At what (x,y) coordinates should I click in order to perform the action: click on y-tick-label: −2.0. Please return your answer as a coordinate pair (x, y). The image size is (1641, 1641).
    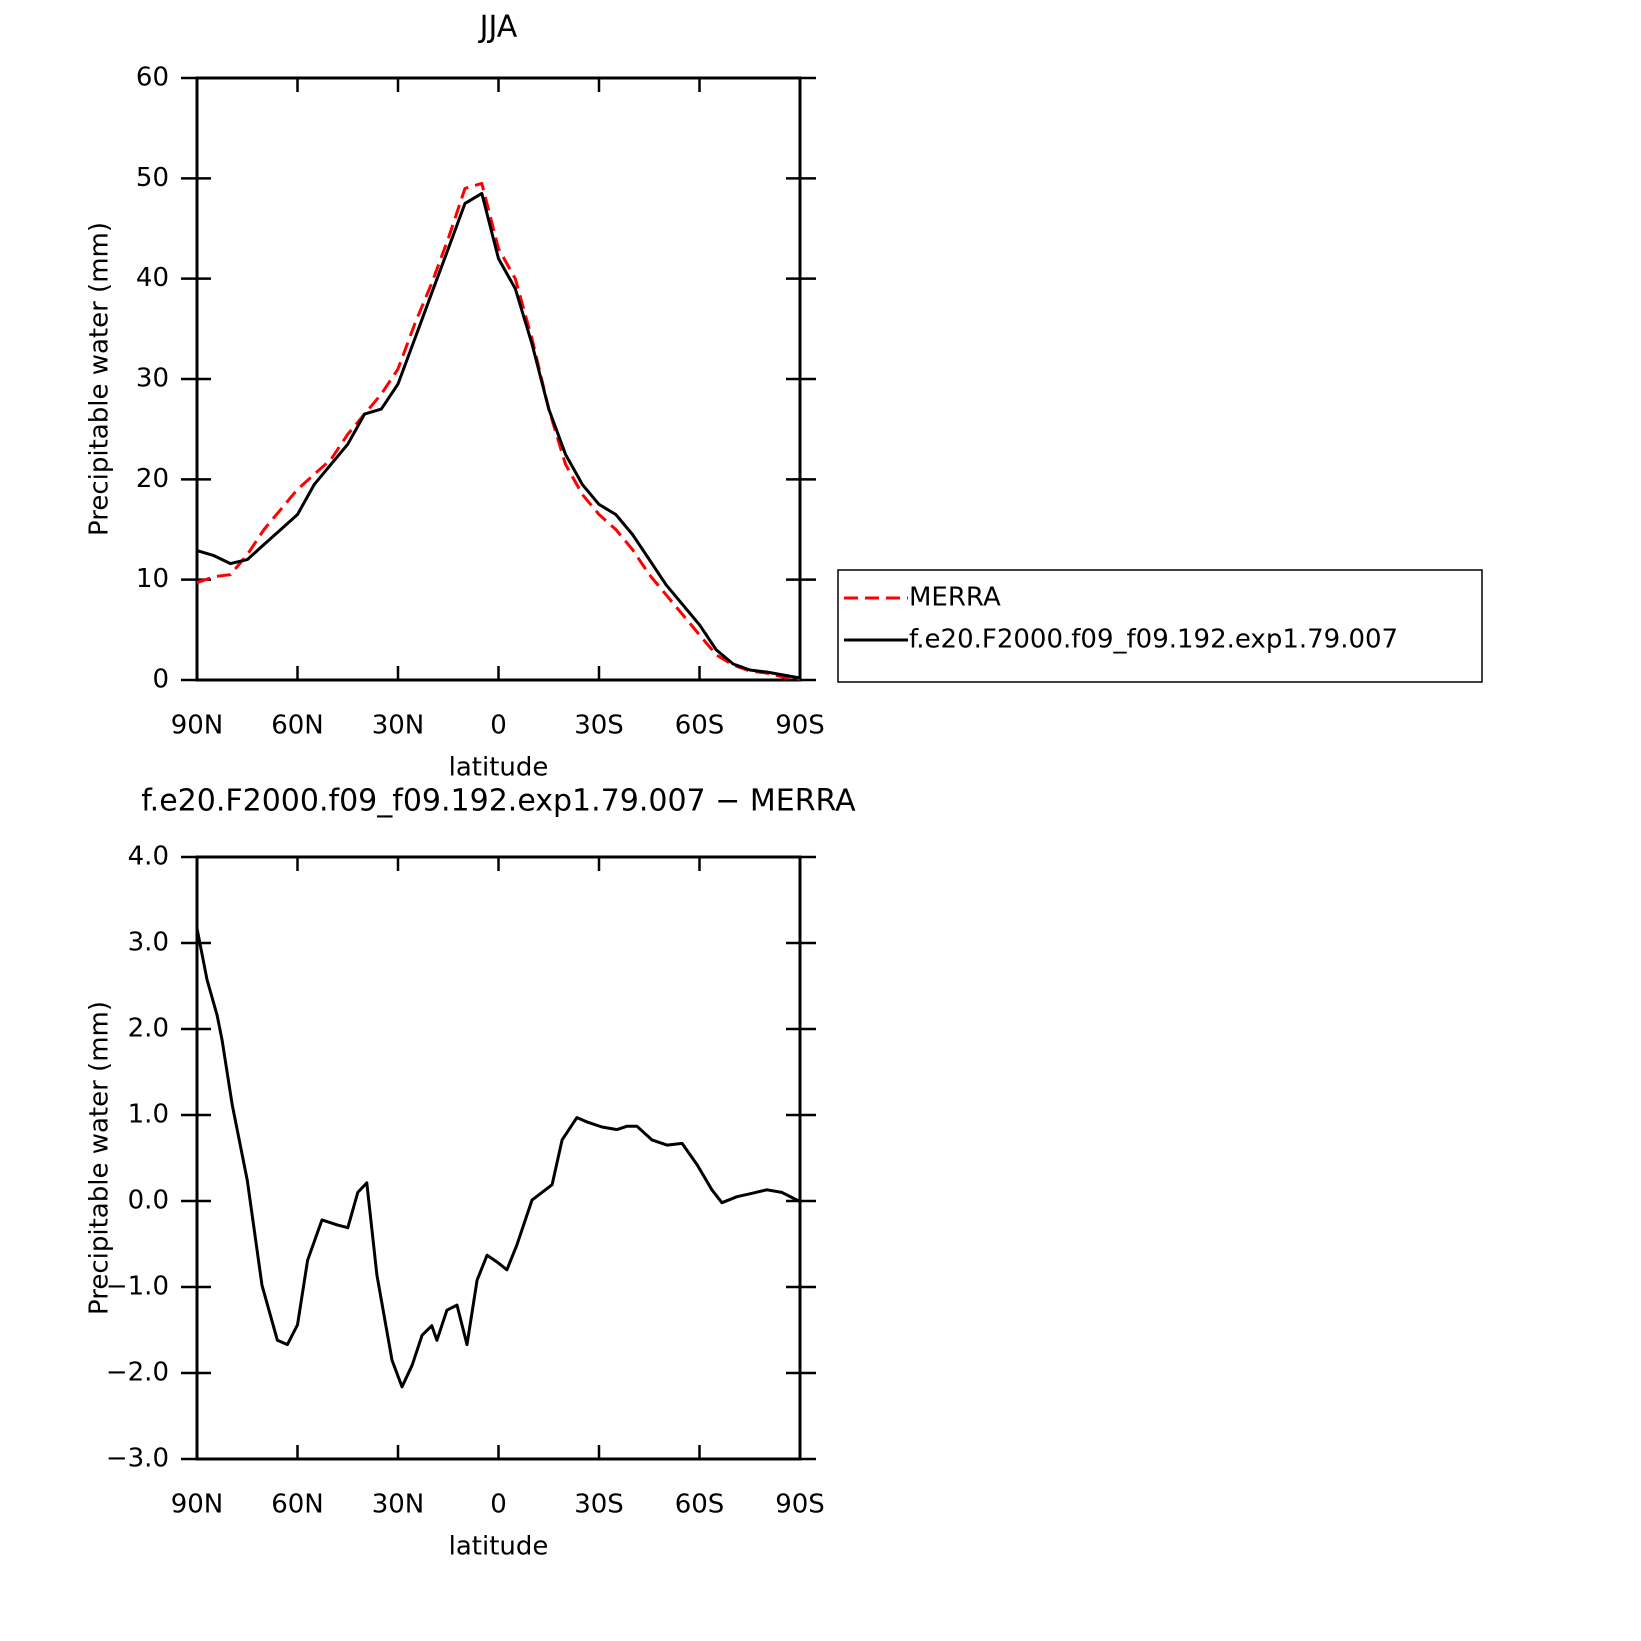
    Looking at the image, I should click on (137, 1373).